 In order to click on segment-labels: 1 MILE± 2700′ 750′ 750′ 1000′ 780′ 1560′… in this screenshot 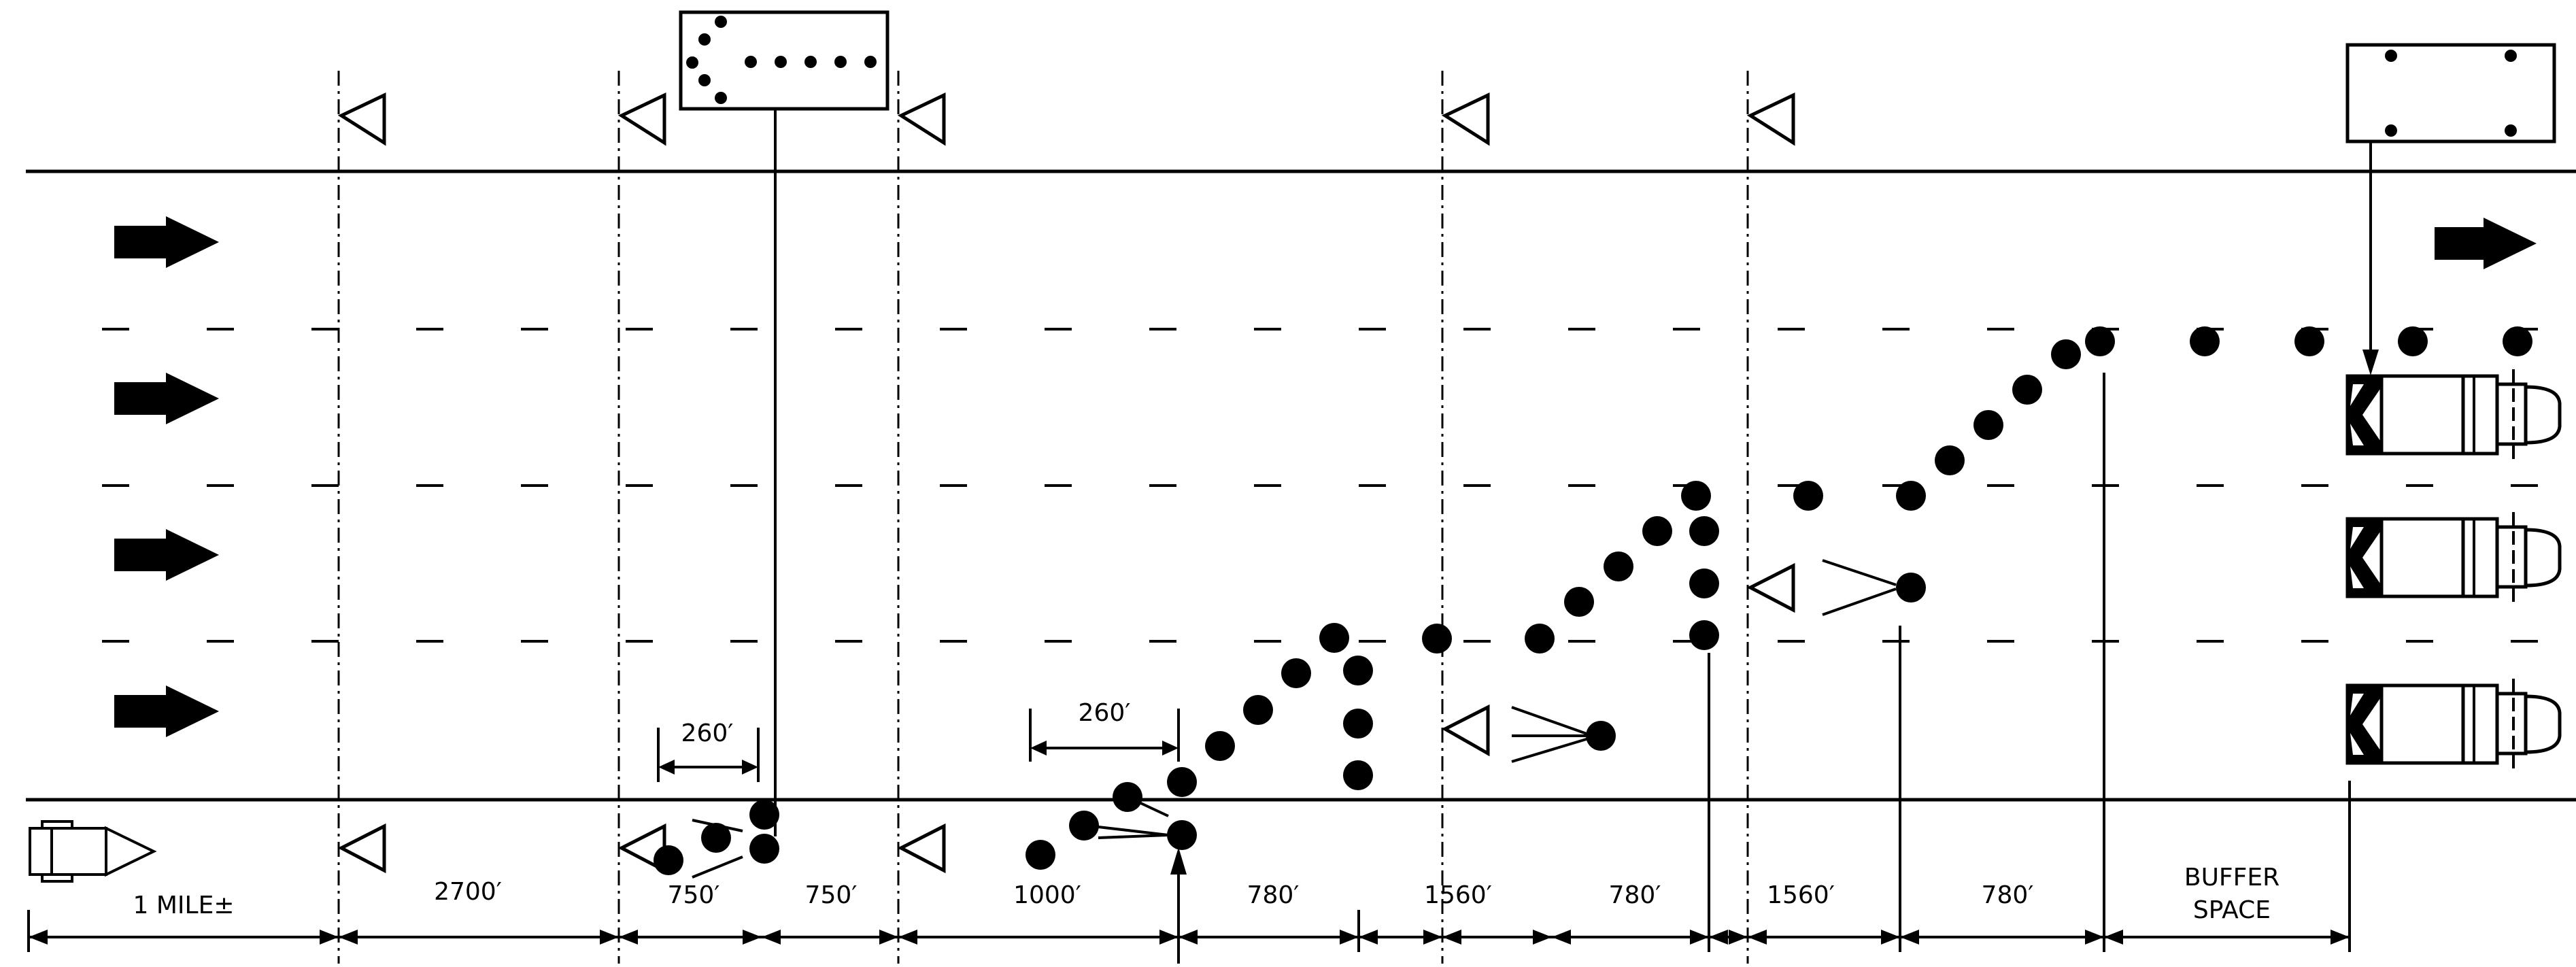, I will do `click(1206, 894)`.